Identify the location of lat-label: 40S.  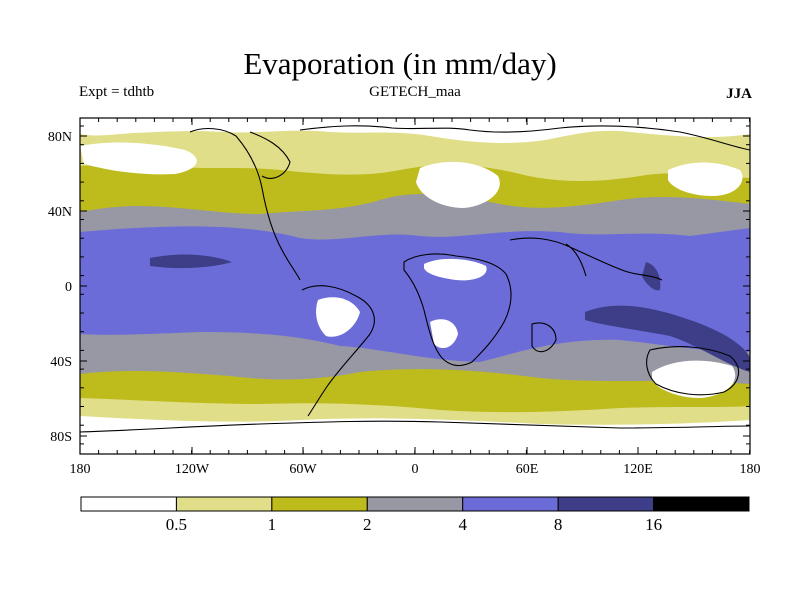
(61, 362).